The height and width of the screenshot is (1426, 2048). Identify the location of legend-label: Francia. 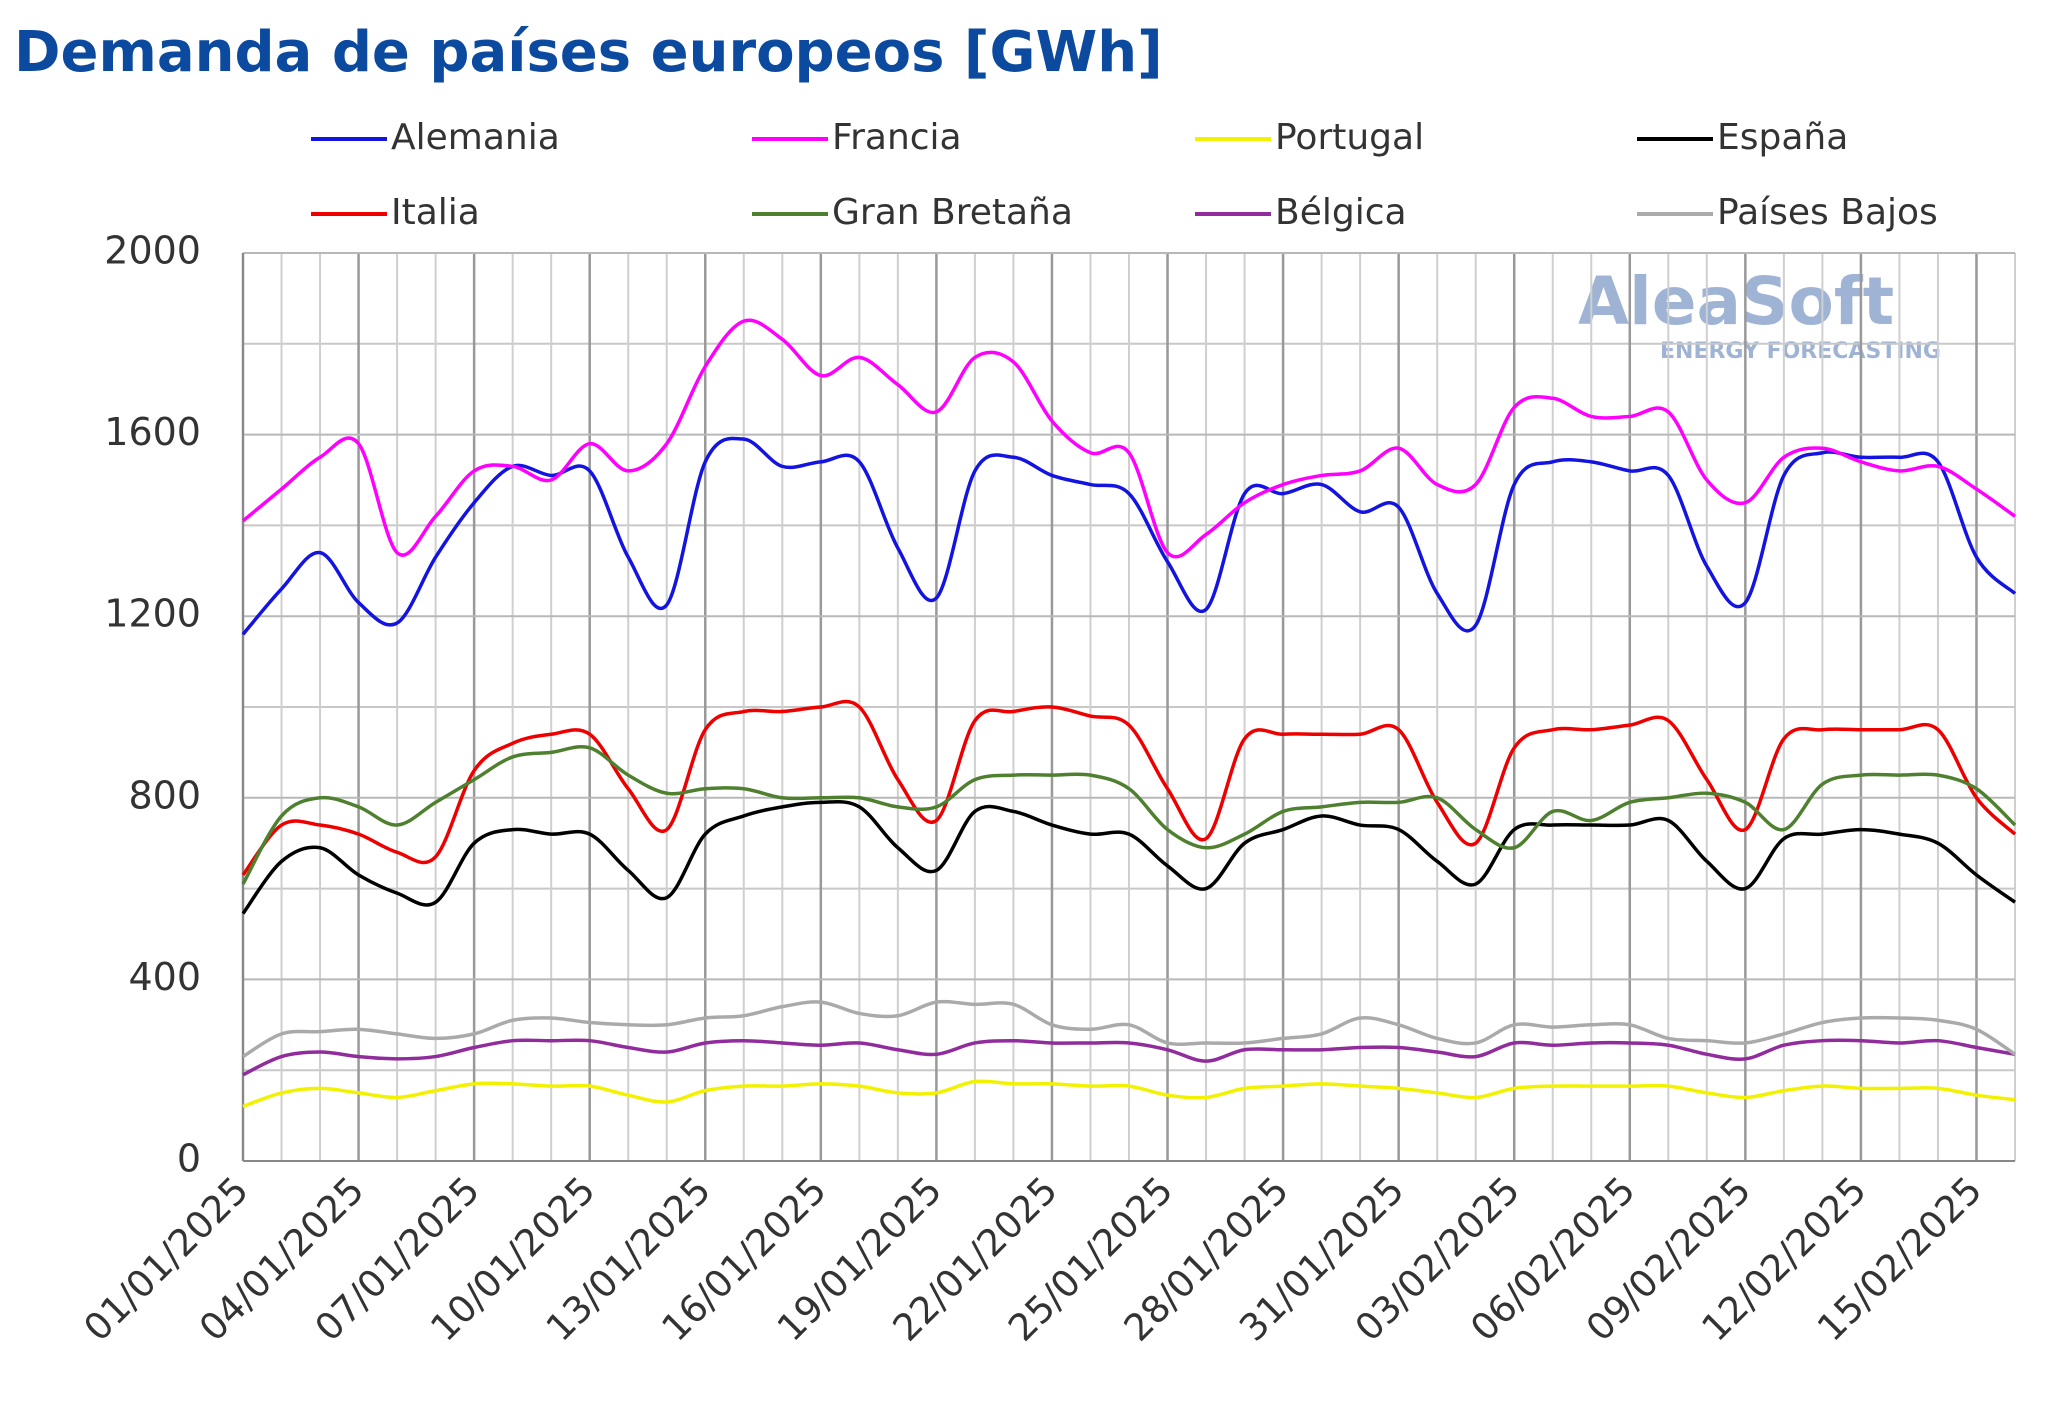
(897, 137).